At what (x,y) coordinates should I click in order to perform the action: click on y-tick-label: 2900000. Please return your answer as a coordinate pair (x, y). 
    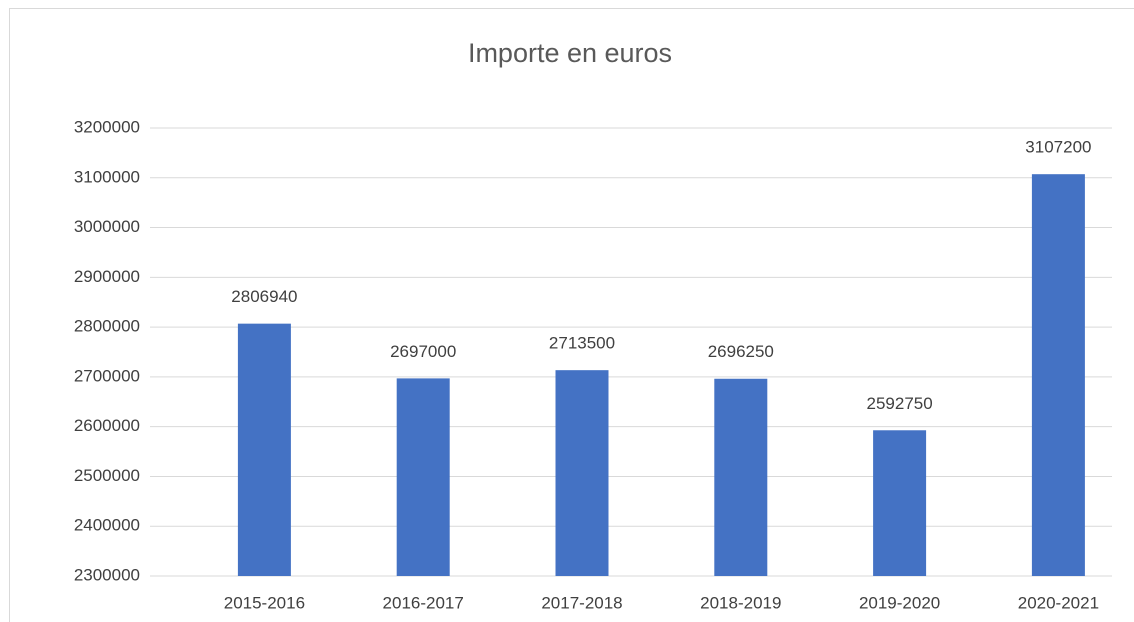
    Looking at the image, I should click on (107, 276).